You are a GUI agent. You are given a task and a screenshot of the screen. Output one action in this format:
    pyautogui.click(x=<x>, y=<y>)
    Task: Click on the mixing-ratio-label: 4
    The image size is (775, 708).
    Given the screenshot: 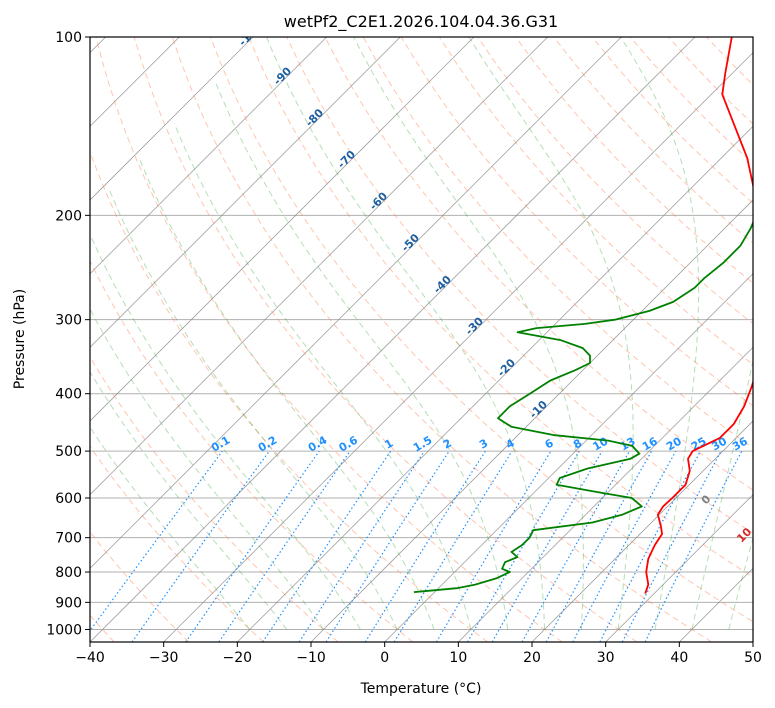 What is the action you would take?
    pyautogui.click(x=510, y=443)
    